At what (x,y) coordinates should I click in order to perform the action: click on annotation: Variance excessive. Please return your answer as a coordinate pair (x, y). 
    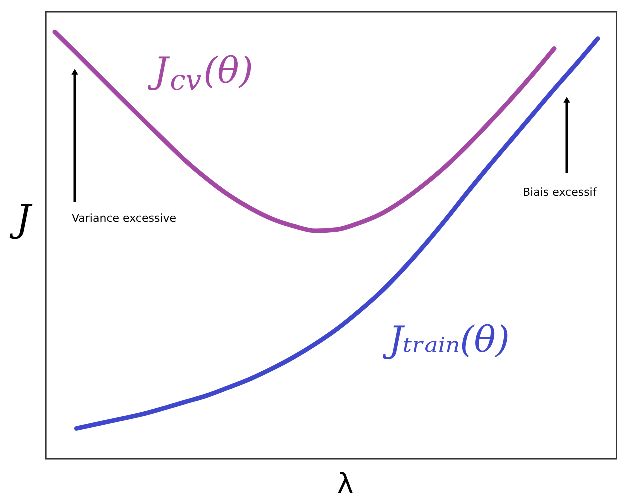
    Looking at the image, I should click on (124, 218).